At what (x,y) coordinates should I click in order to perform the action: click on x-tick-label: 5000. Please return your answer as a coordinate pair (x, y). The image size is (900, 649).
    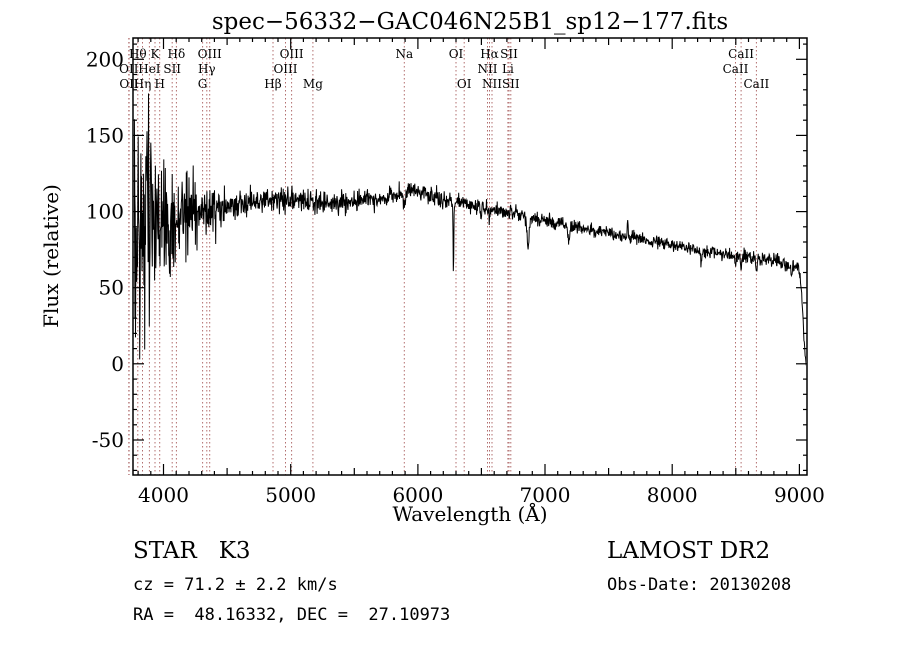
    Looking at the image, I should click on (290, 495).